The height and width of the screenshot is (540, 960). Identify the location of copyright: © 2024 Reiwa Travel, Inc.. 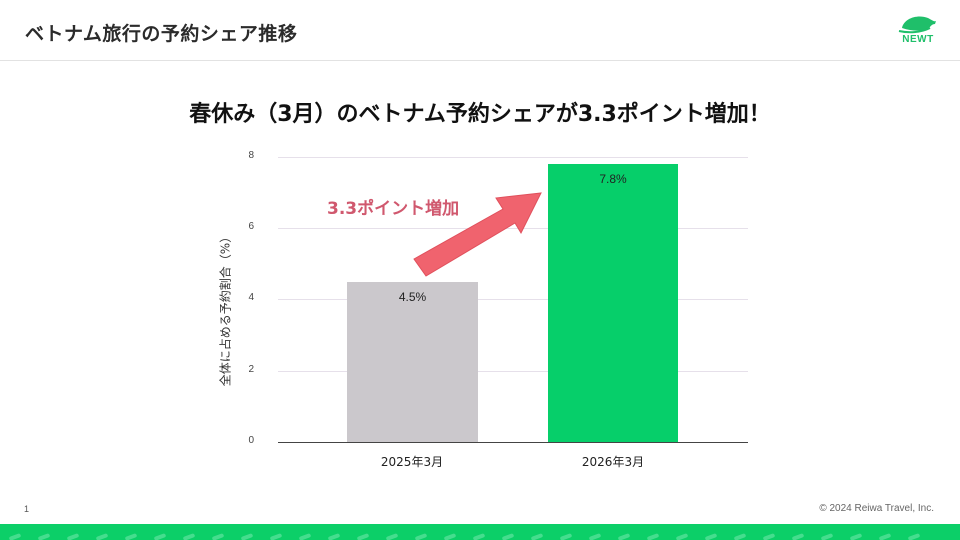
(876, 508).